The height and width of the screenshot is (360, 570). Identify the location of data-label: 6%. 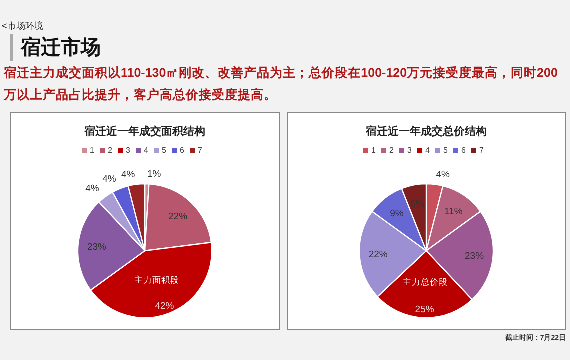
(417, 204).